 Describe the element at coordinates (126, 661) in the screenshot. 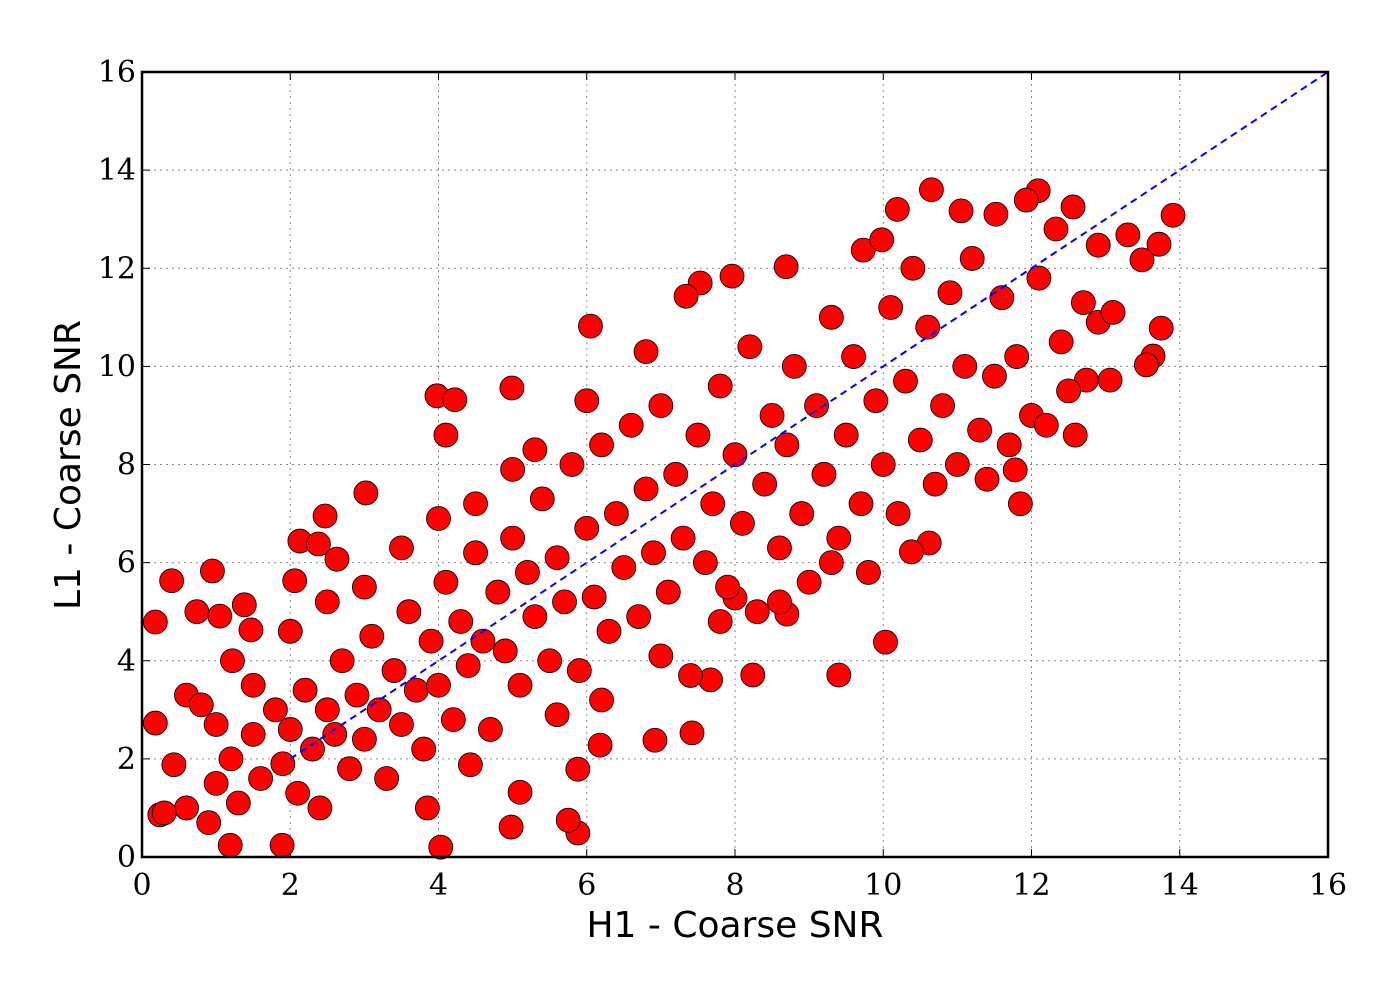

I see `y-tick-label: 4` at that location.